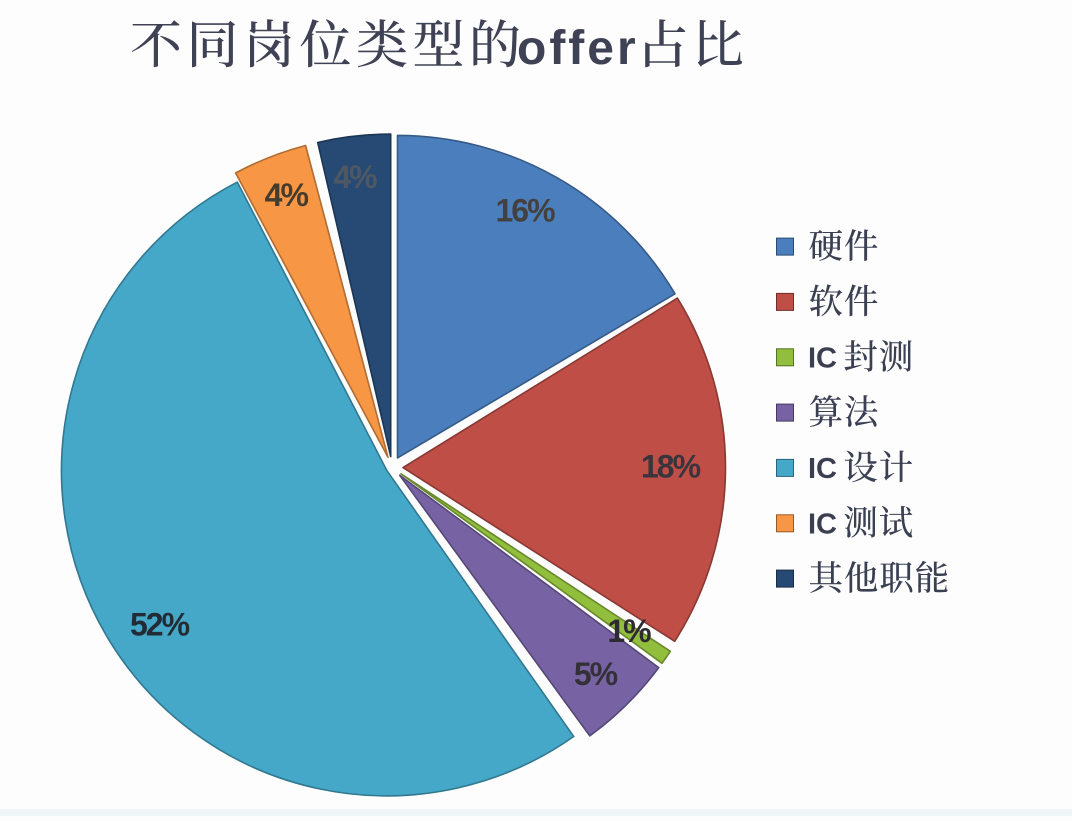 This screenshot has height=821, width=1072. Describe the element at coordinates (596, 674) in the screenshot. I see `svg-text: 5%` at that location.